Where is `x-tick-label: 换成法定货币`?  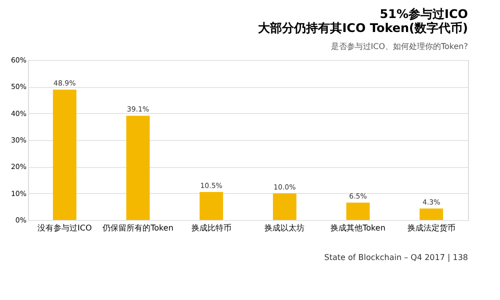
x-tick-label: 换成法定货币 is located at coordinates (431, 228).